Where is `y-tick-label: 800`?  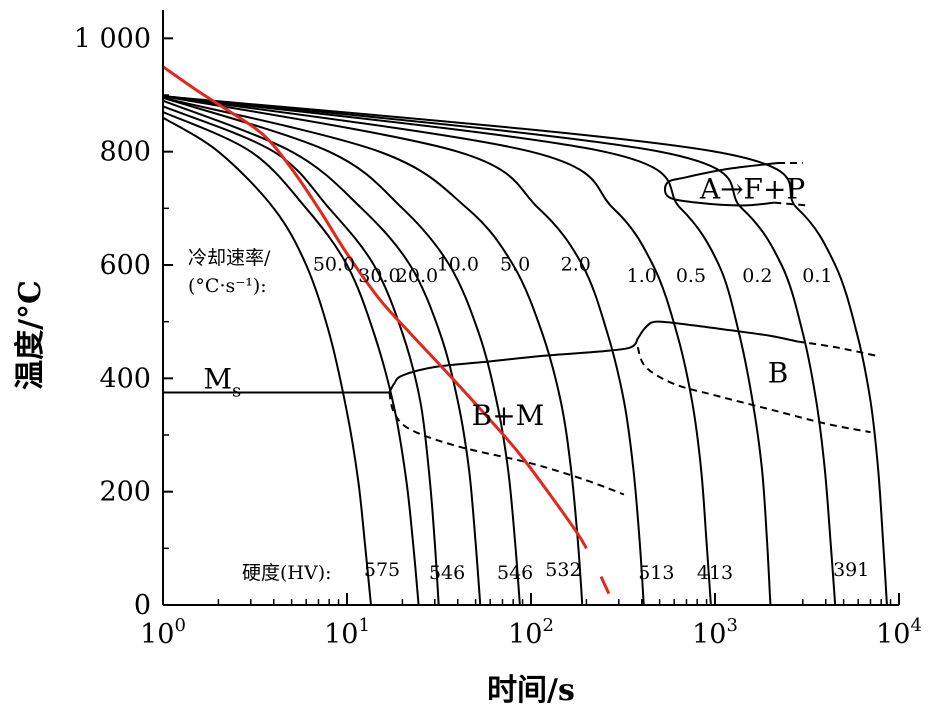
y-tick-label: 800 is located at coordinates (125, 152).